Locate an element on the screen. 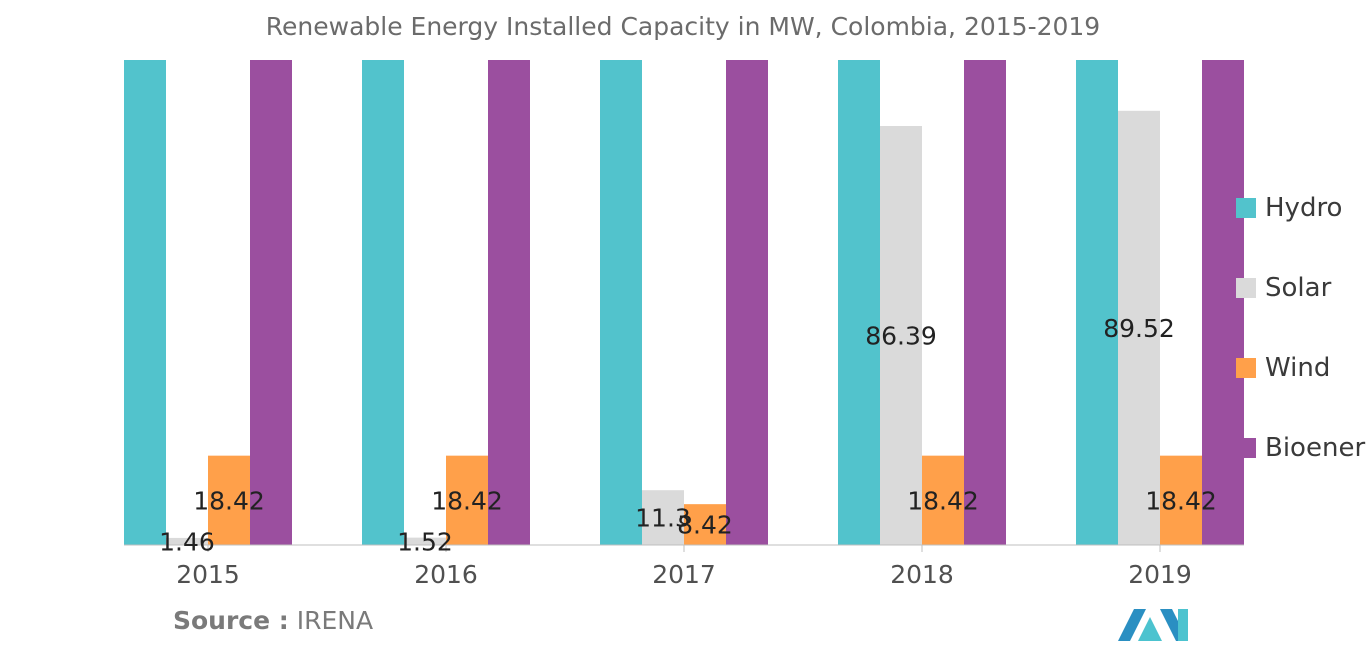 The height and width of the screenshot is (655, 1366). bar-hydro-2016 is located at coordinates (383, 302).